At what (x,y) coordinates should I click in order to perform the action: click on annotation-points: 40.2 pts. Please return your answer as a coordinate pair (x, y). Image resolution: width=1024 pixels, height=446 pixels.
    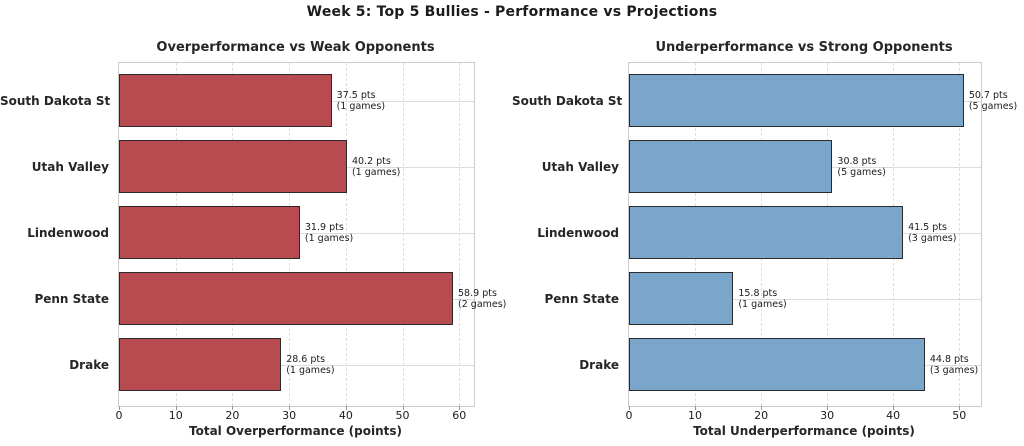
    Looking at the image, I should click on (371, 161).